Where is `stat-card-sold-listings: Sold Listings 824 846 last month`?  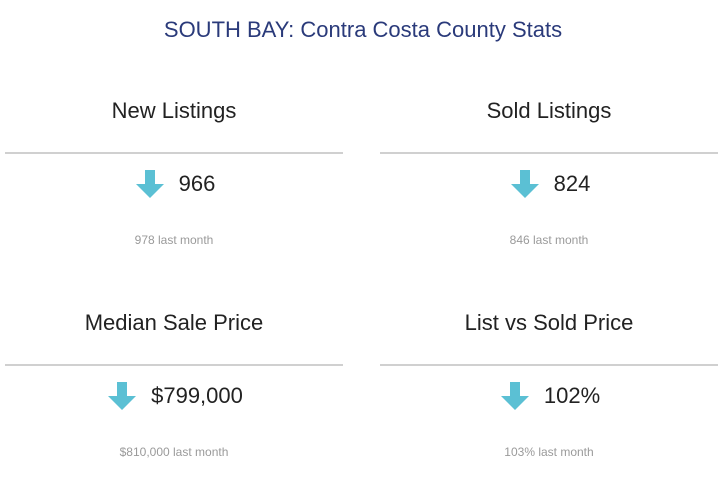 stat-card-sold-listings: Sold Listings 824 846 last month is located at coordinates (549, 172).